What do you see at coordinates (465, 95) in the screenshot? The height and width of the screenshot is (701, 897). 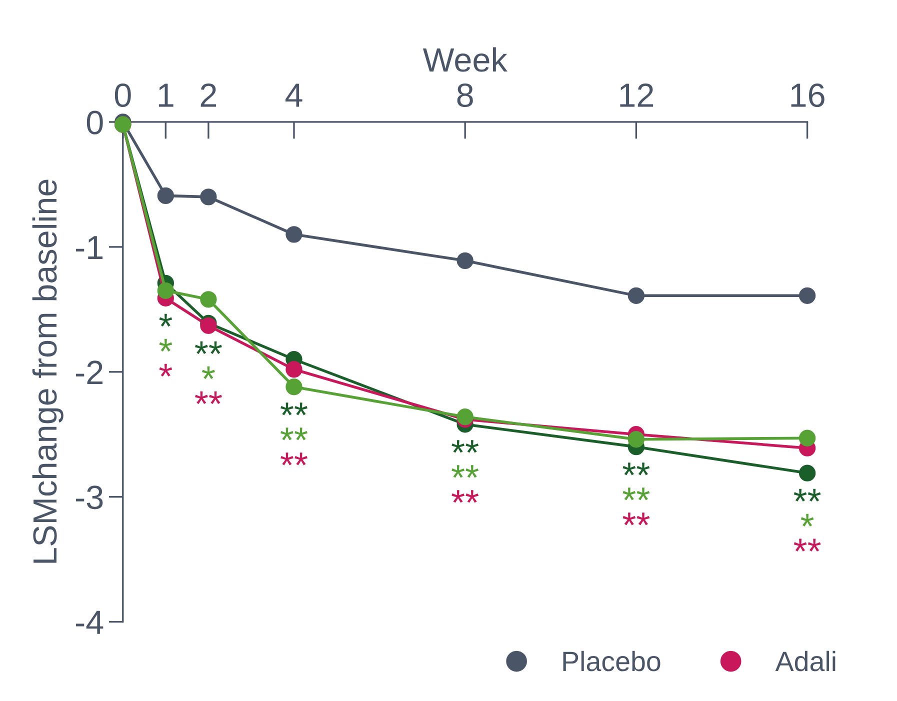 I see `x-tick-label: 8` at bounding box center [465, 95].